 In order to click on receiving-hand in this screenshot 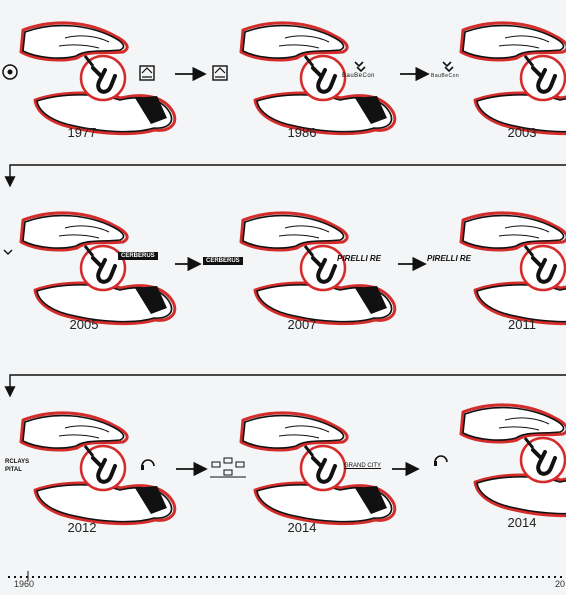, I will do `click(521, 495)`.